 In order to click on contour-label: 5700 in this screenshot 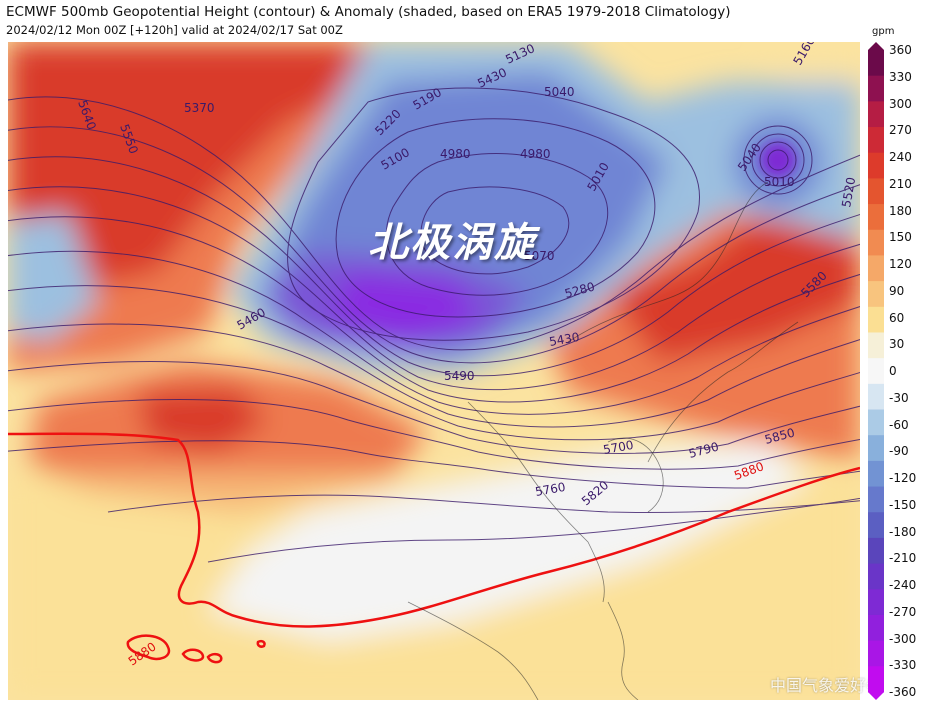, I will do `click(618, 447)`.